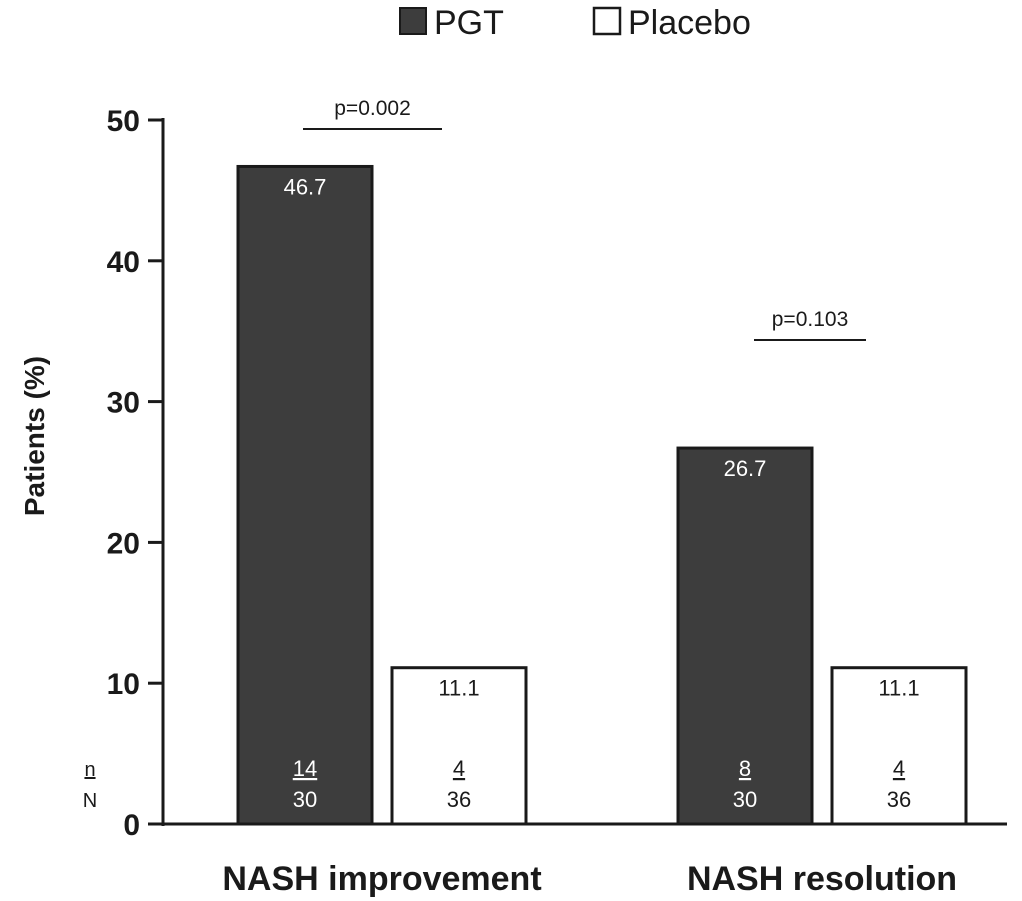 The height and width of the screenshot is (901, 1022). Describe the element at coordinates (305, 799) in the screenshot. I see `N-value-pgt-0: 30` at that location.